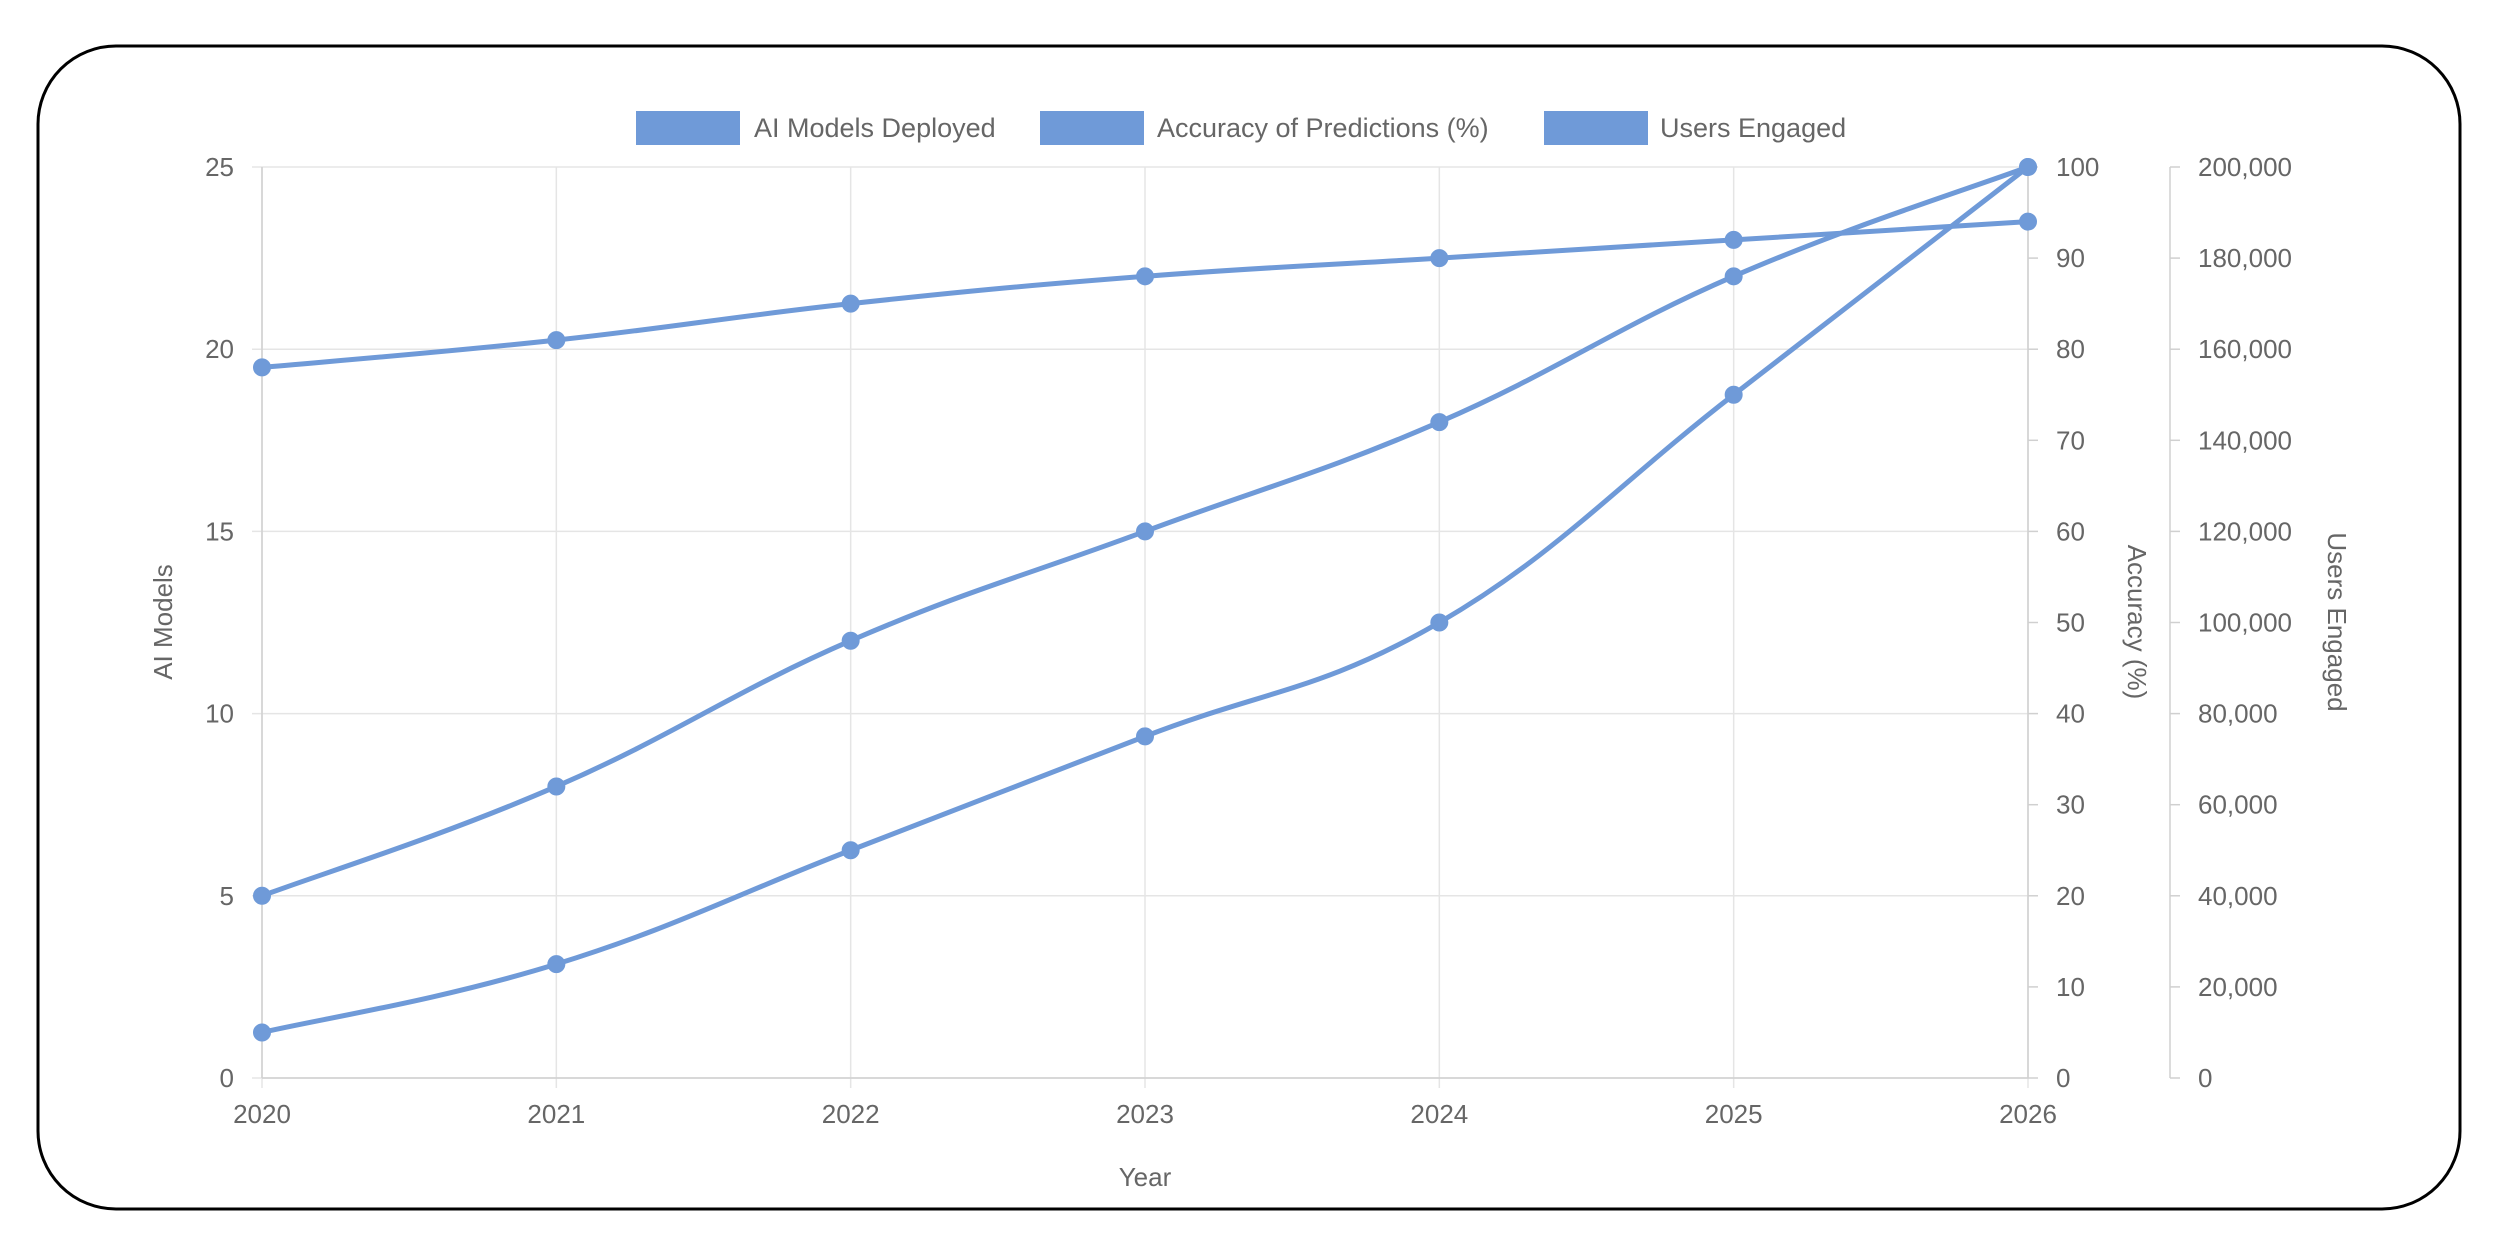 The width and height of the screenshot is (2497, 1245). I want to click on accuracy-axis-tick-label: 0, so click(2063, 1078).